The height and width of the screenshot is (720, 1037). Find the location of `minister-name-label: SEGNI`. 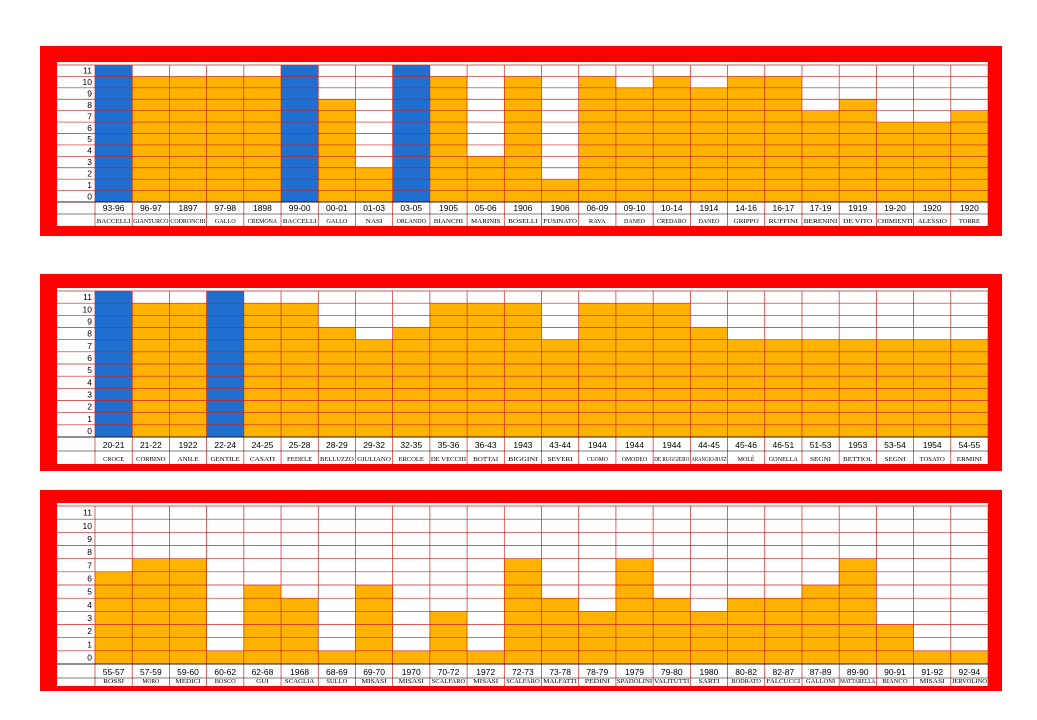

minister-name-label: SEGNI is located at coordinates (894, 460).